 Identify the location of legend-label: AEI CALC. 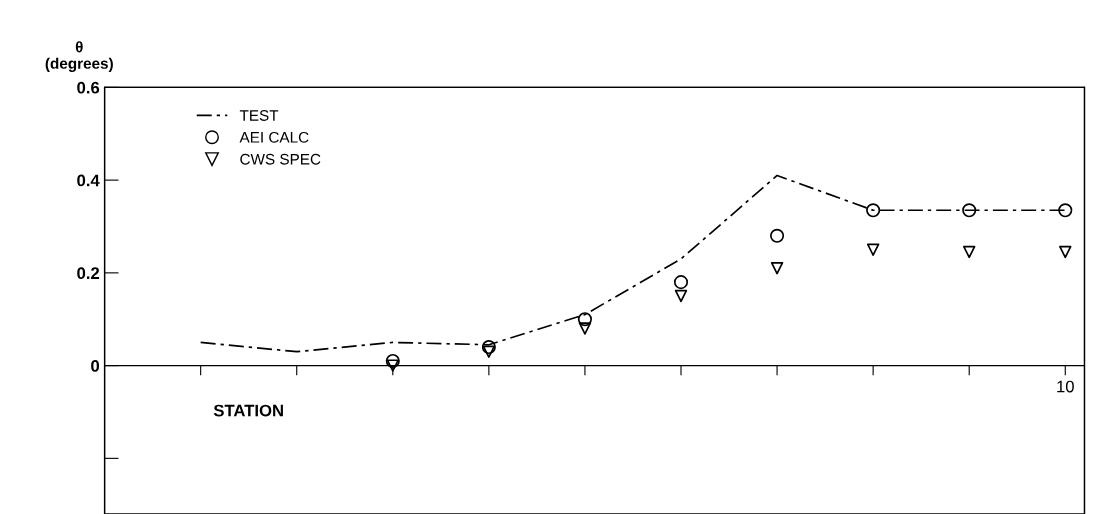
(274, 137).